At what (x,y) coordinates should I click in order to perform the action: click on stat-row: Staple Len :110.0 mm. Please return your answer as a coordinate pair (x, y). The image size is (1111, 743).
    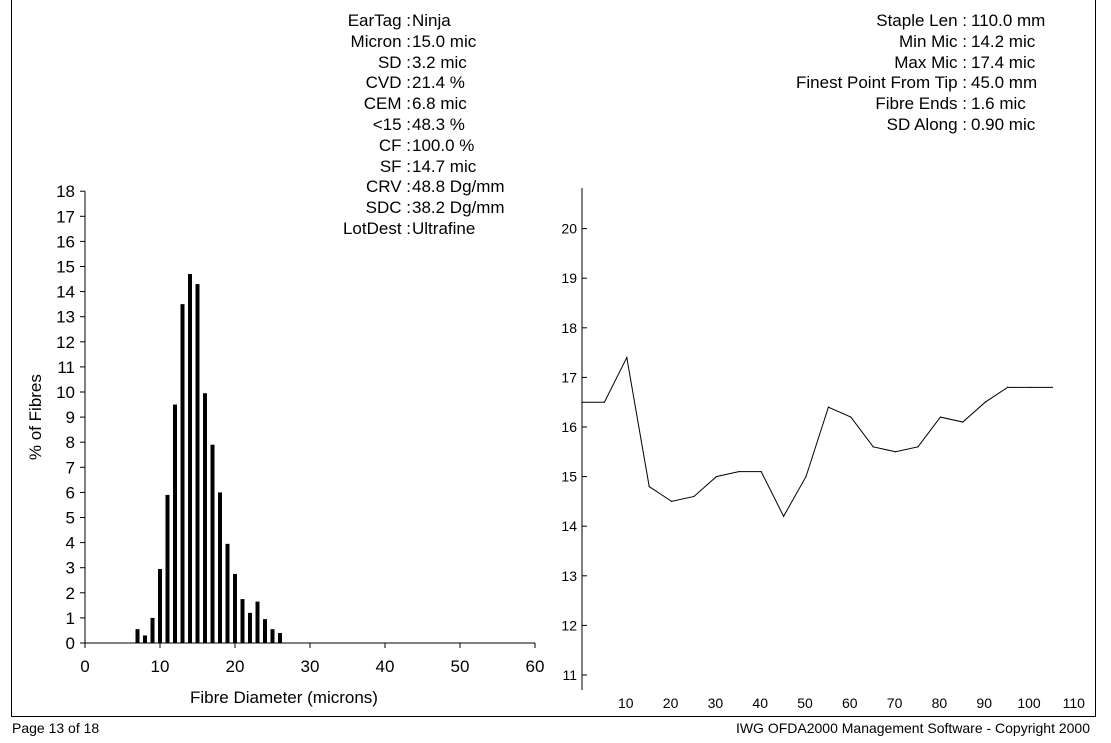
    Looking at the image, I should click on (925, 20).